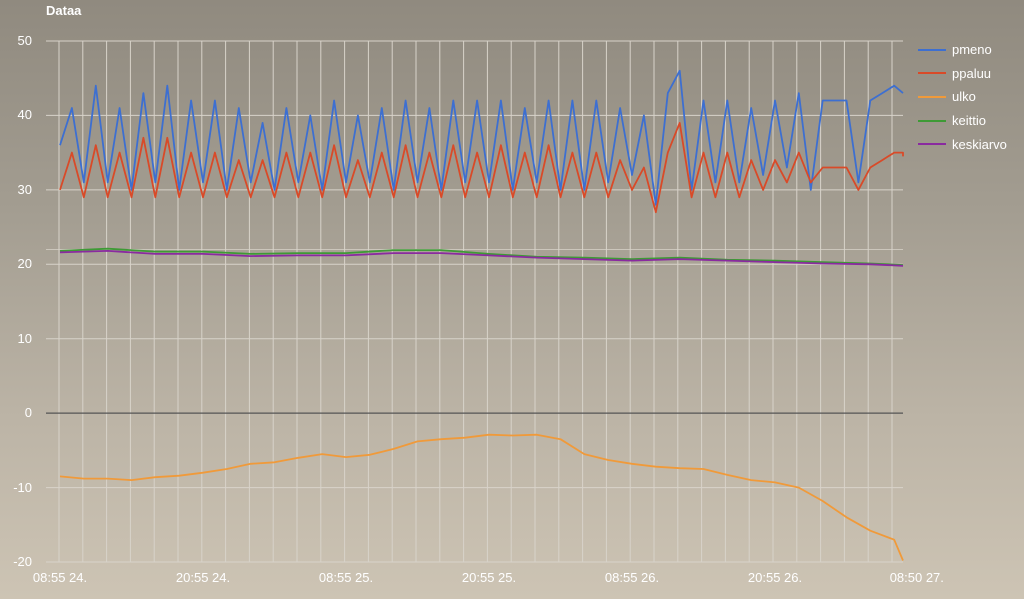 This screenshot has width=1024, height=599. I want to click on x-tick-label: 08:55 24., so click(60, 577).